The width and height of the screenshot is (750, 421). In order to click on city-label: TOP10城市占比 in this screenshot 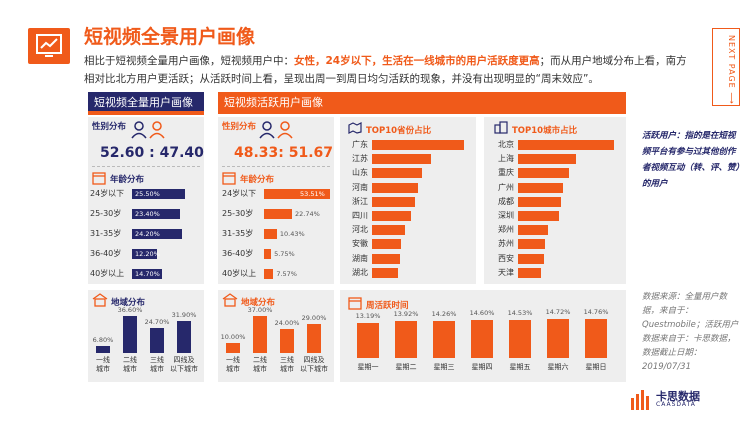, I will do `click(545, 131)`.